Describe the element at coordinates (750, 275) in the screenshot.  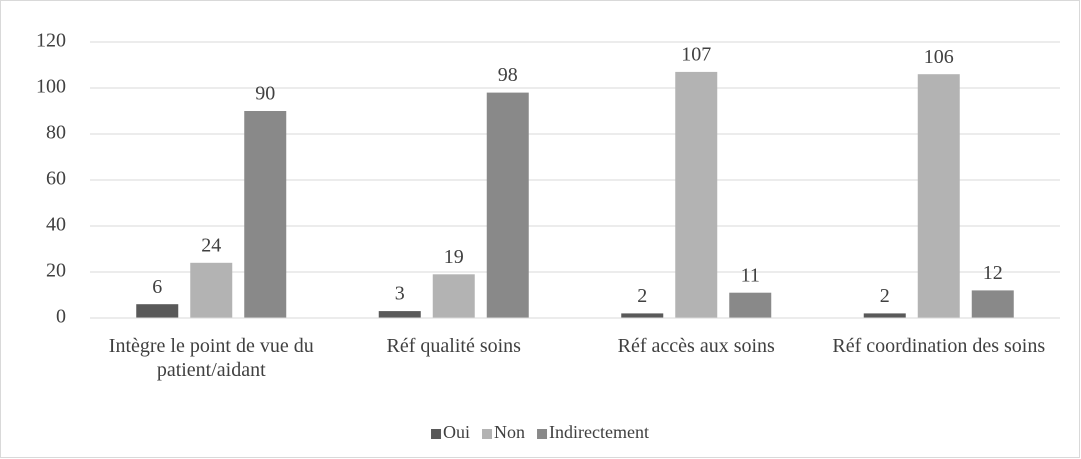
I see `data-label: 11` at that location.